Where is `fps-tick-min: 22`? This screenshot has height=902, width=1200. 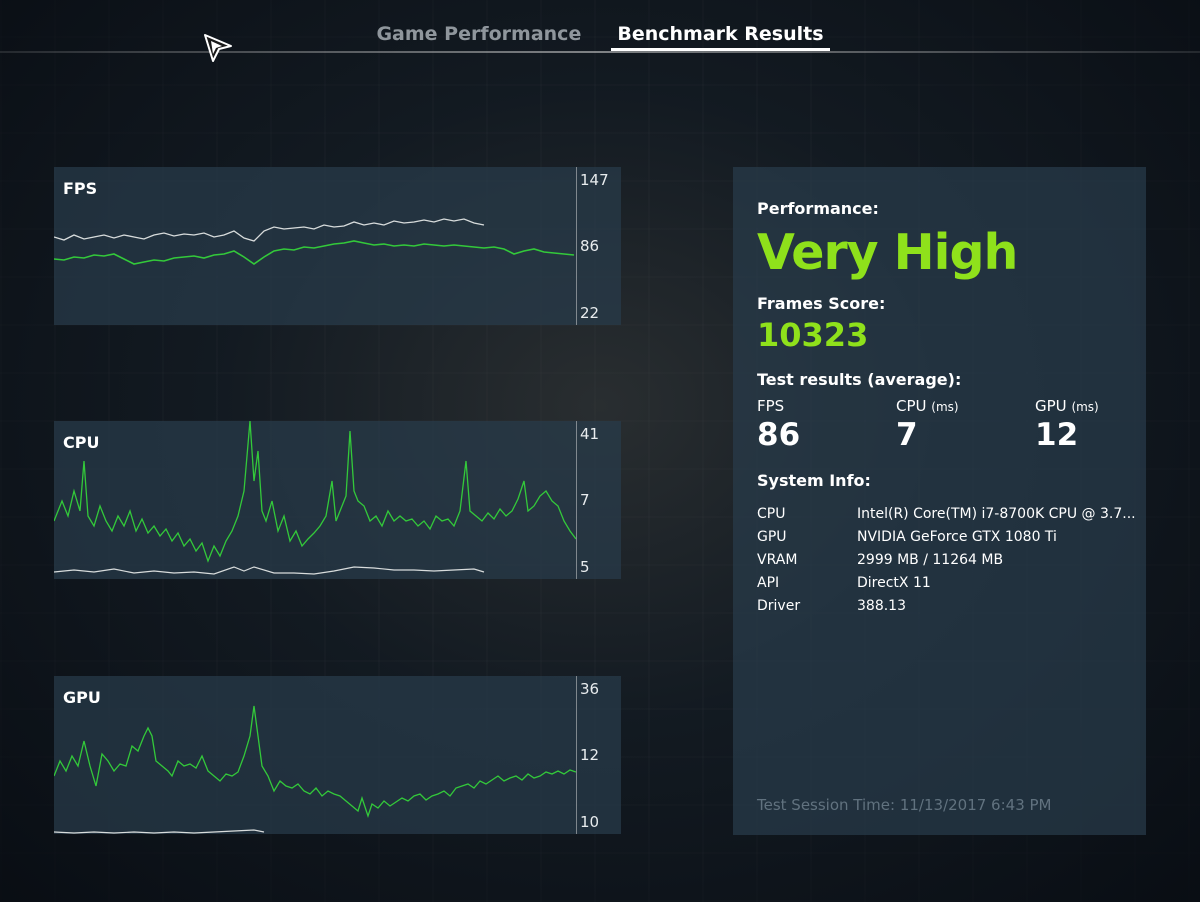
fps-tick-min: 22 is located at coordinates (590, 313).